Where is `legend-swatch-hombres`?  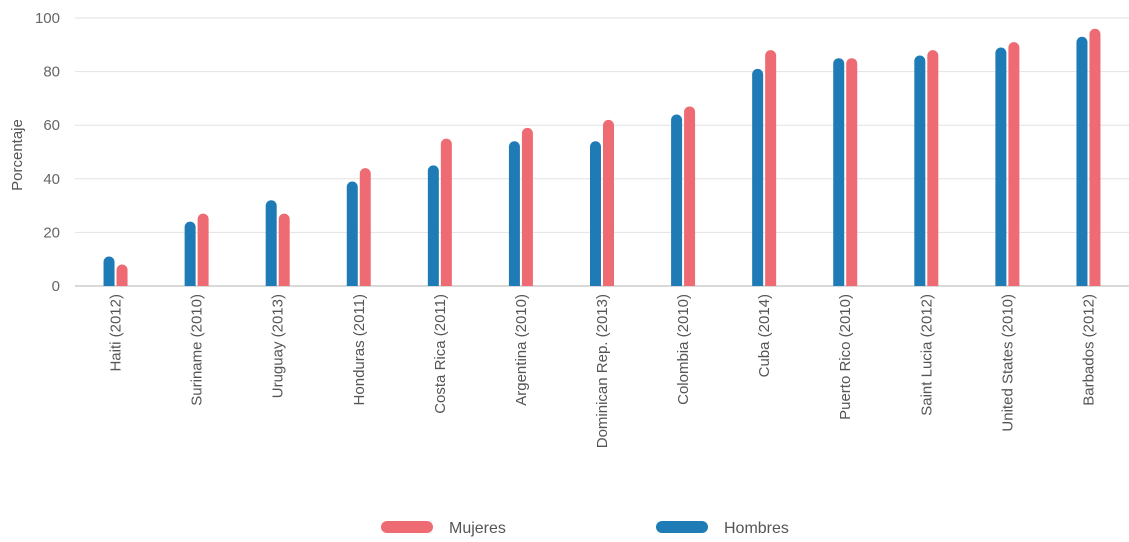 legend-swatch-hombres is located at coordinates (682, 527).